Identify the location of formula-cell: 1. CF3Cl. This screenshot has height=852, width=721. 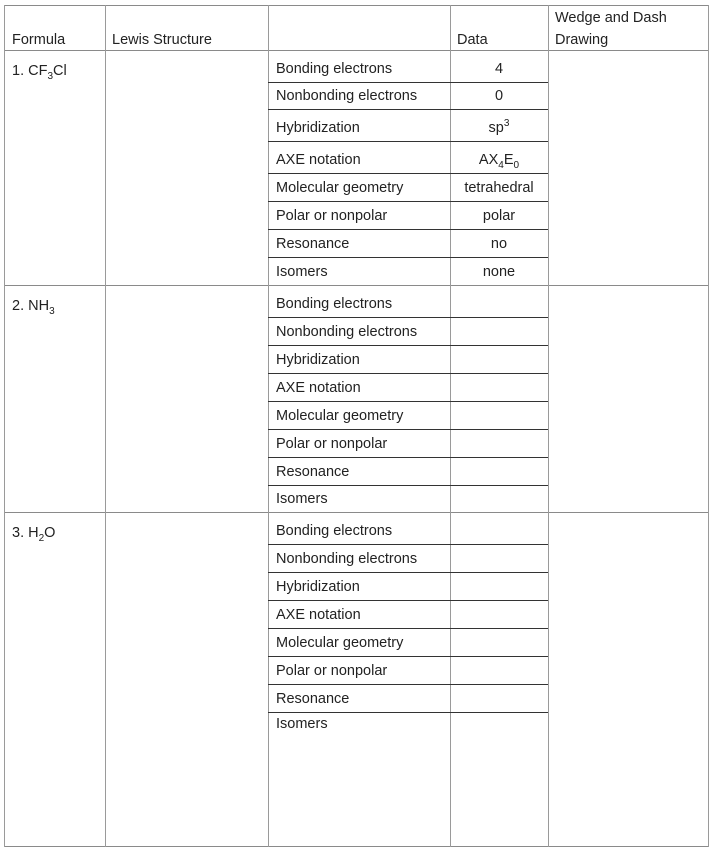
(39, 72).